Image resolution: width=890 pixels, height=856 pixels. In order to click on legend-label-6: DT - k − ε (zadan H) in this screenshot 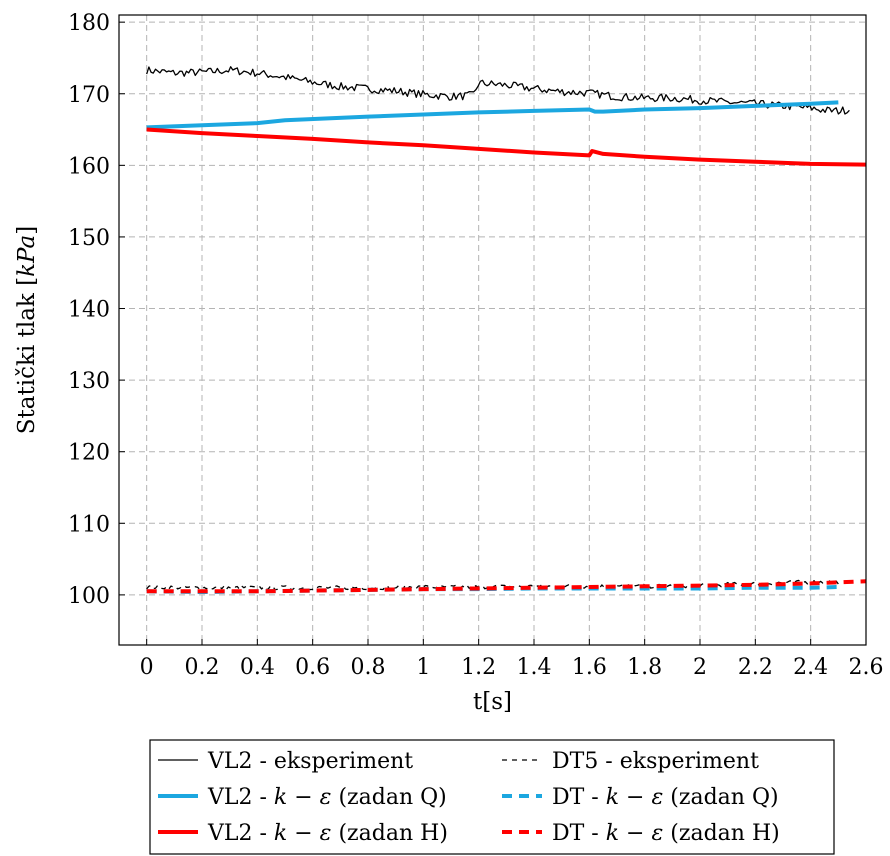, I will do `click(666, 833)`.